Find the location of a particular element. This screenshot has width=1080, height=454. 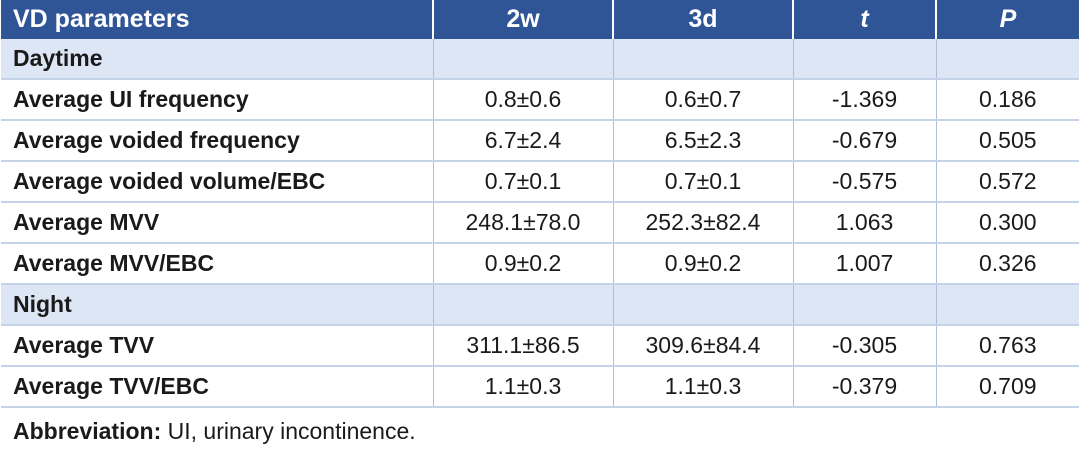

row-label: Average voided volume/EBC is located at coordinates (217, 182).